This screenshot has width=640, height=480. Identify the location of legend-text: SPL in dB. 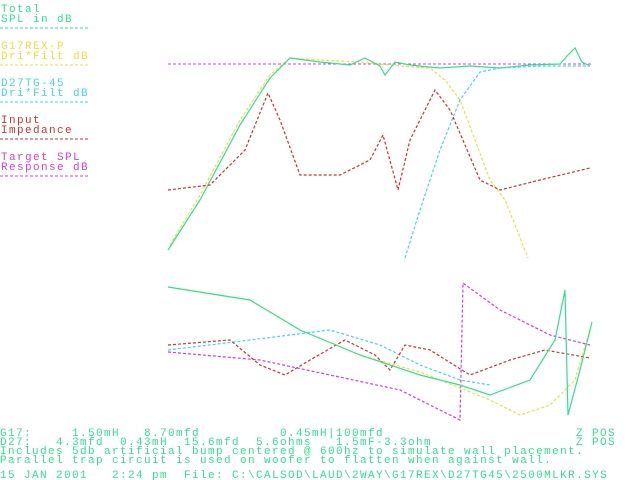
(37, 20).